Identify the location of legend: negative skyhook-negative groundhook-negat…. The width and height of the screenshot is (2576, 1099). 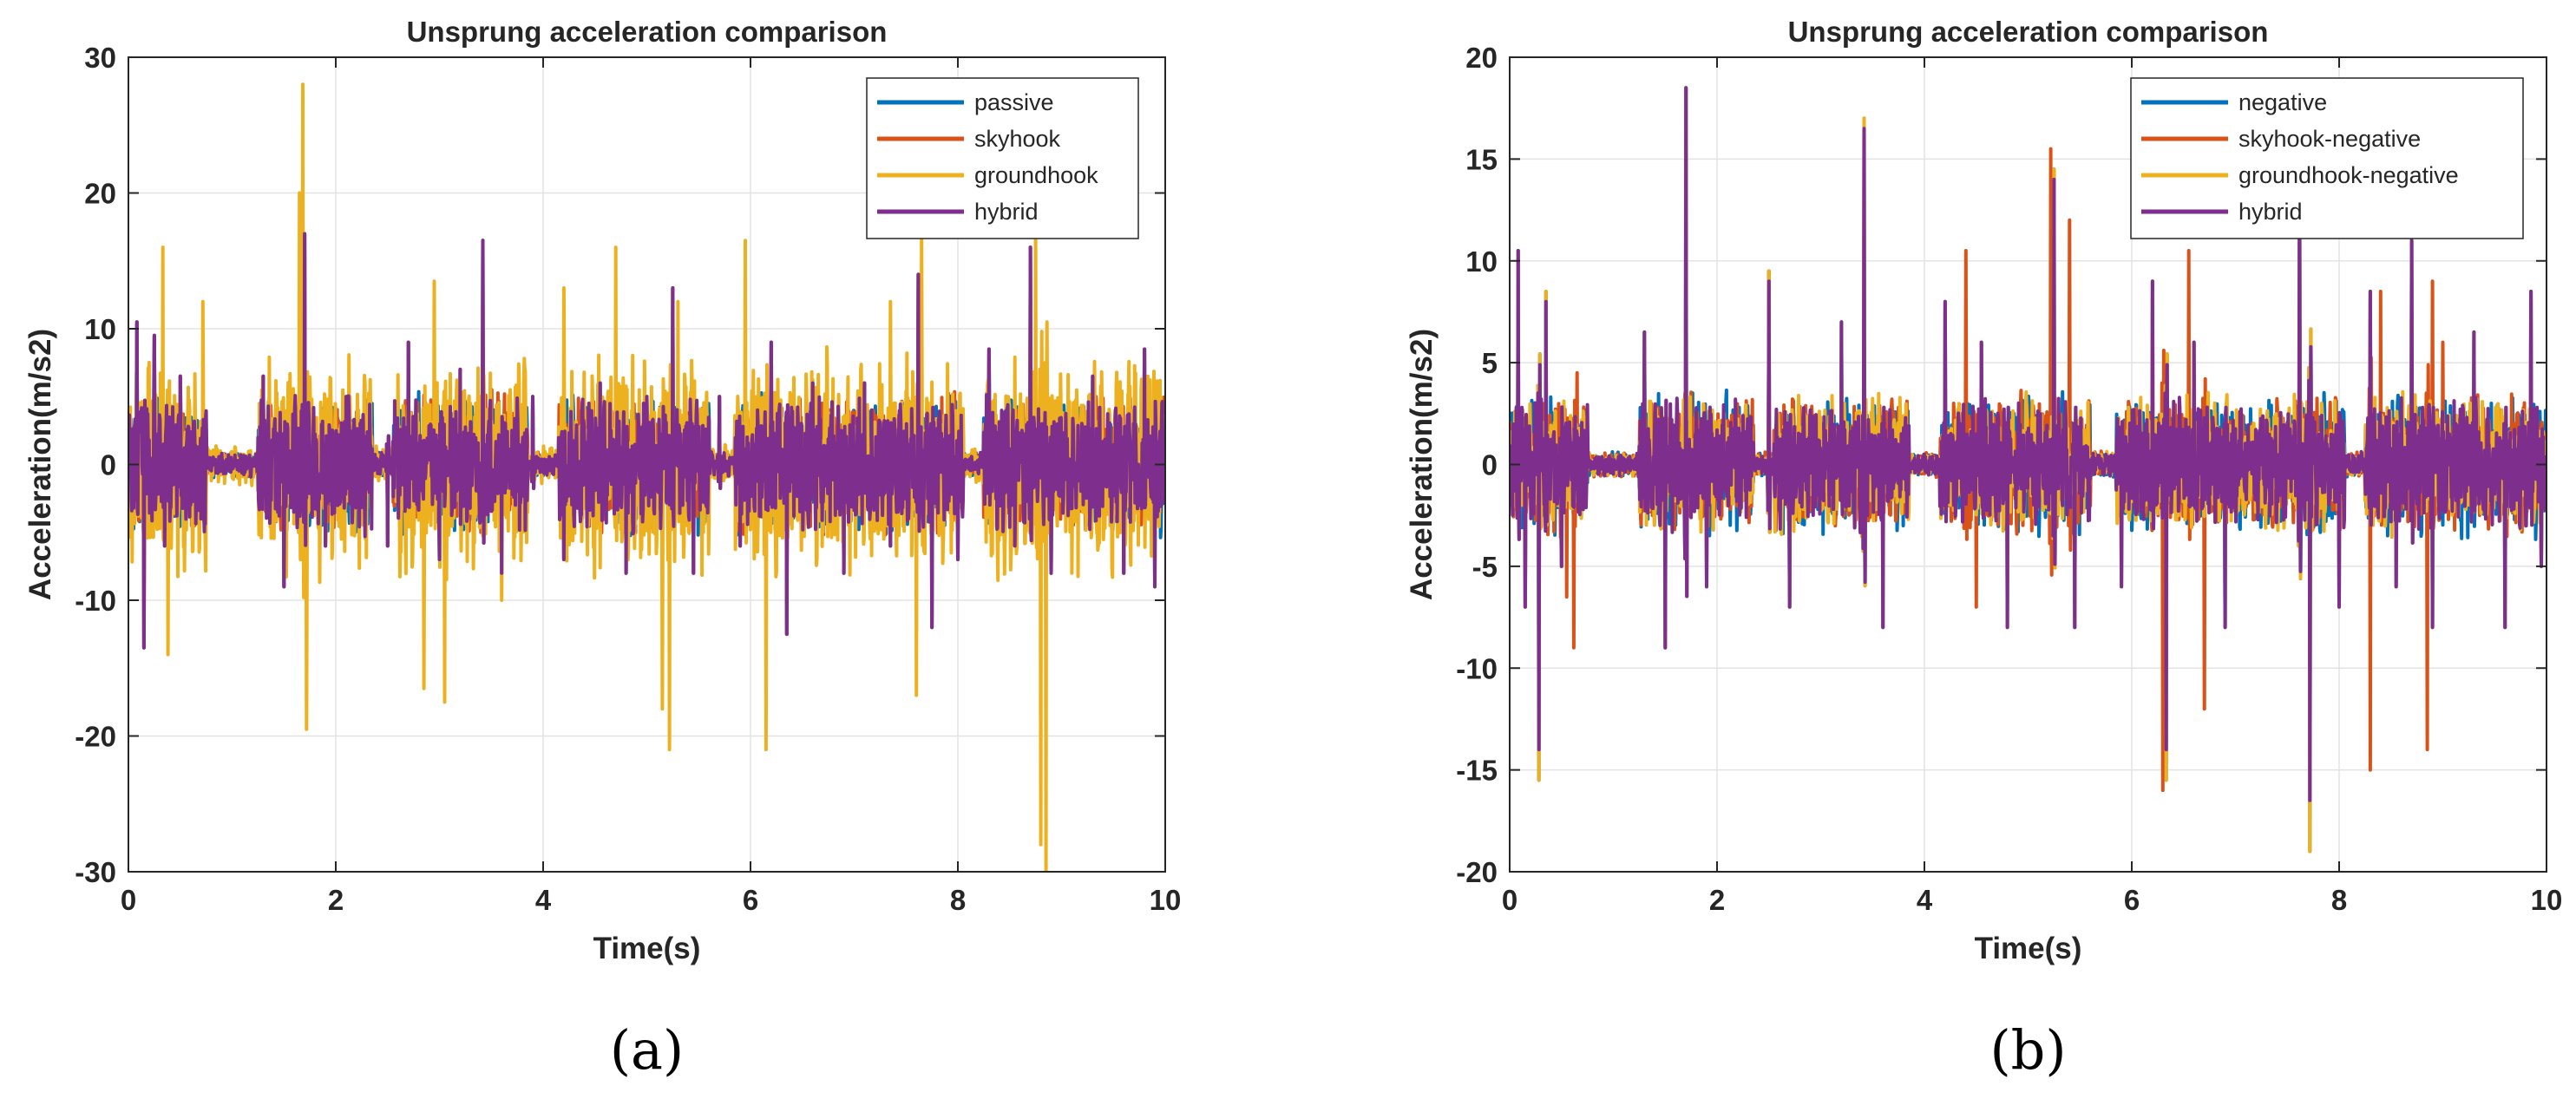
(2327, 158).